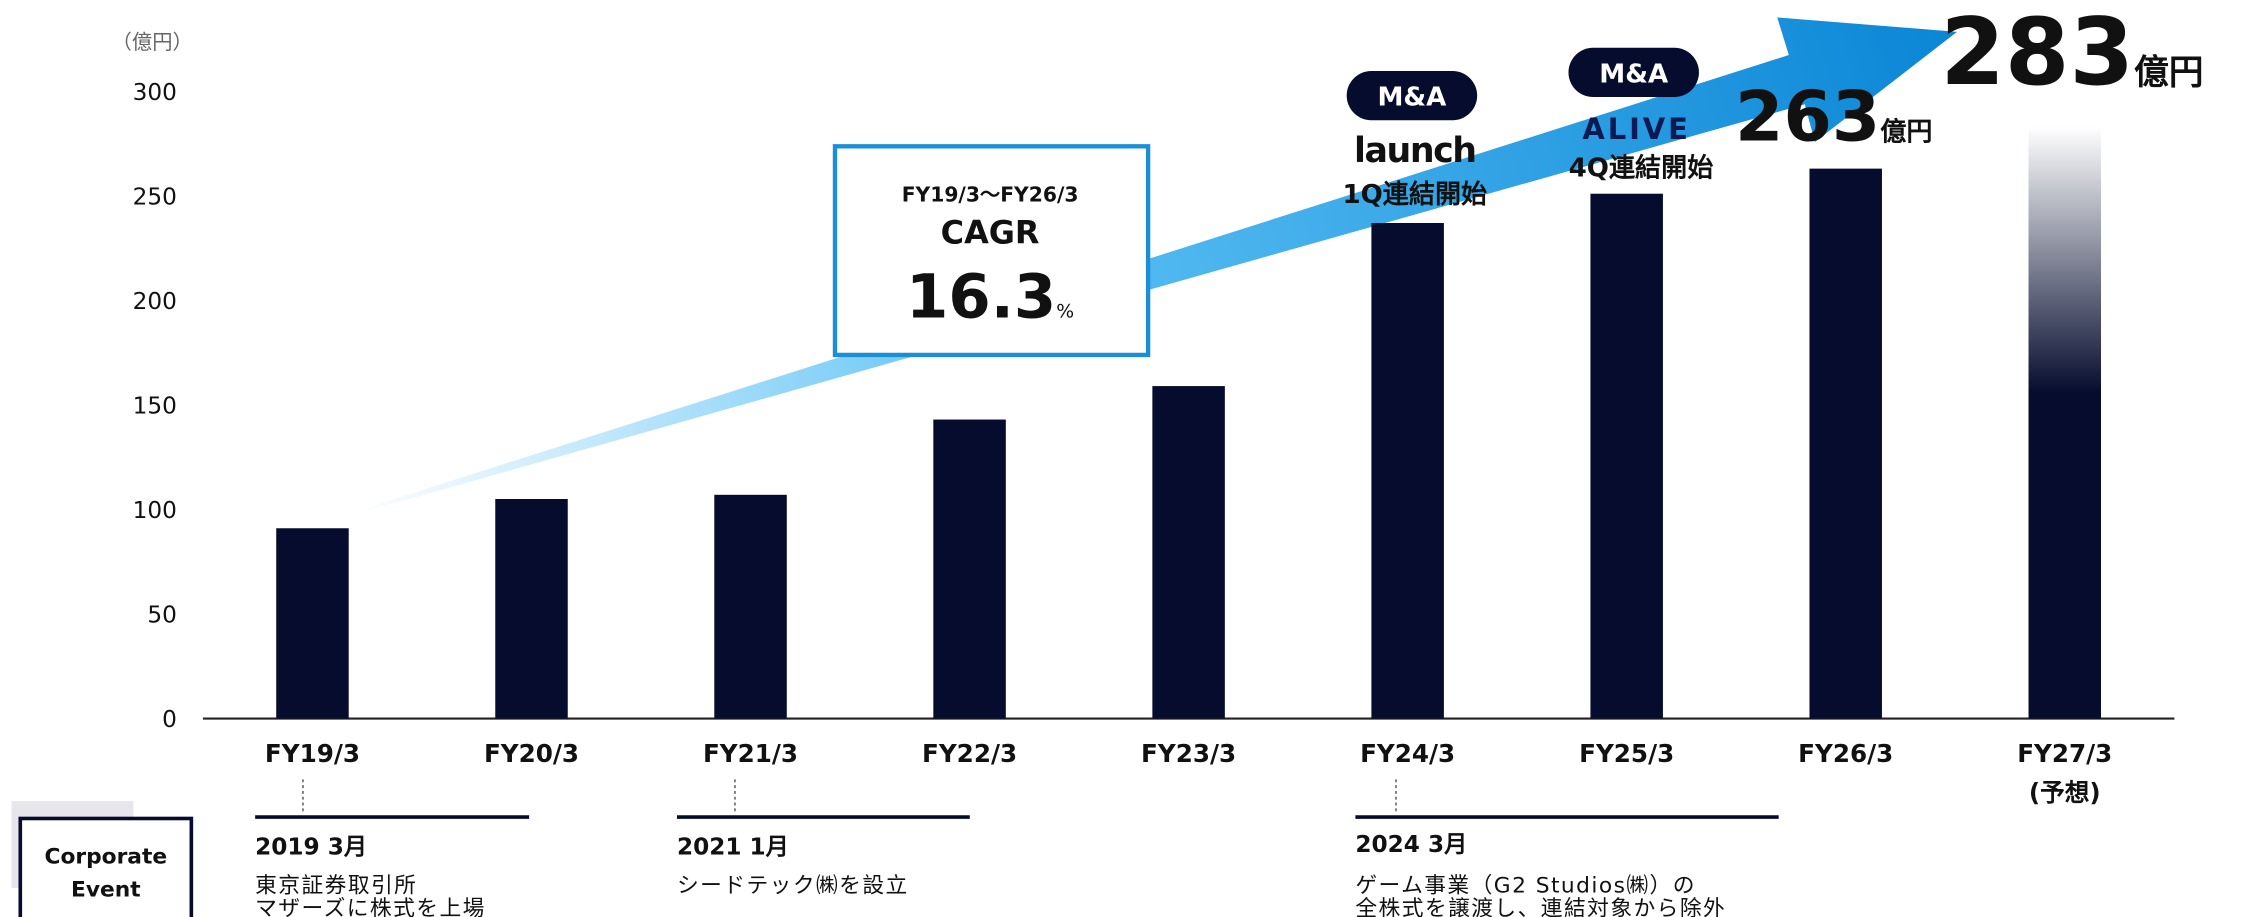  I want to click on x-tick-label: FY24/3, so click(1407, 753).